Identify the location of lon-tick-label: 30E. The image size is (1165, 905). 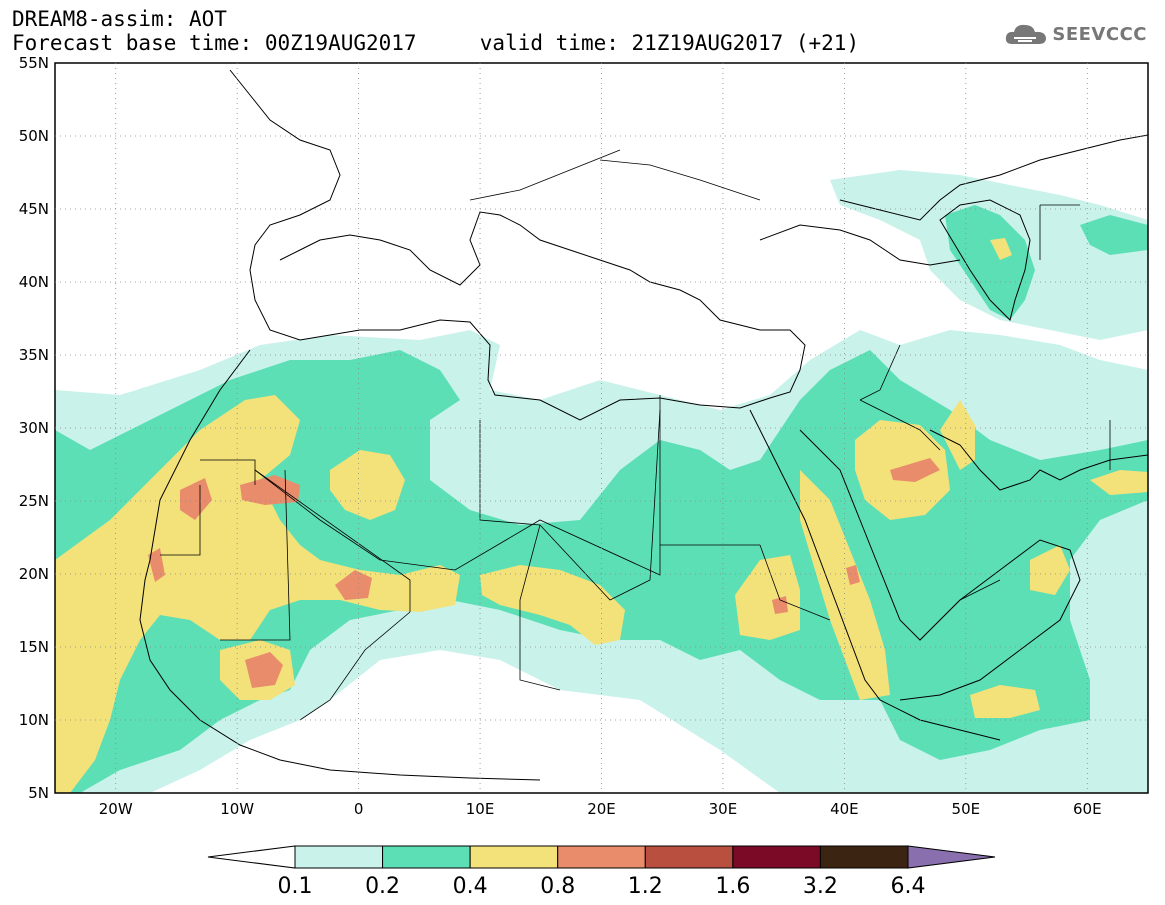
(723, 809).